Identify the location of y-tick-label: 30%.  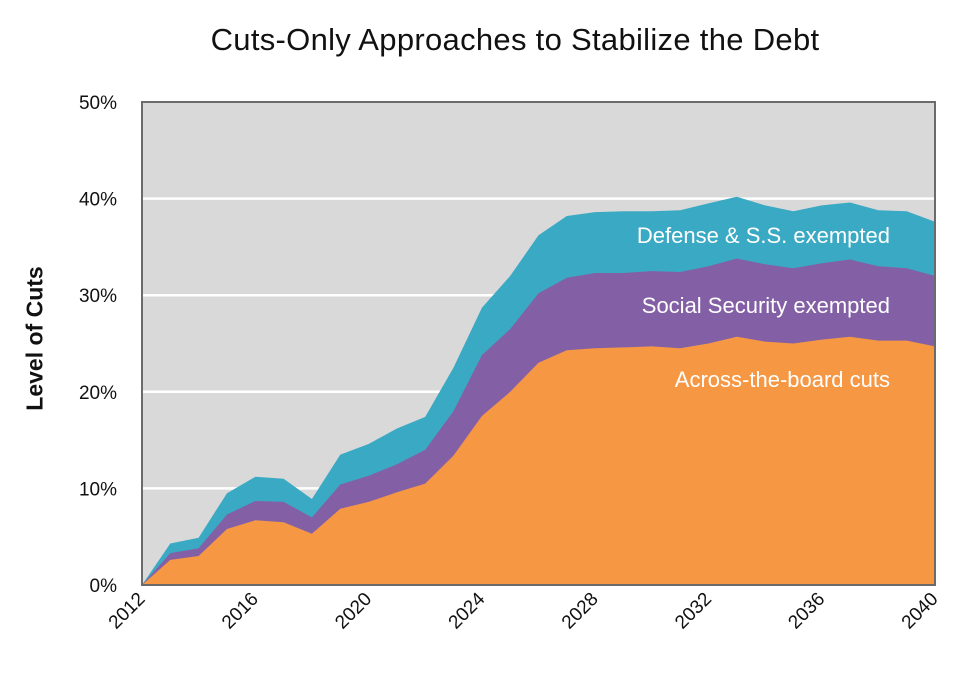
(98, 296).